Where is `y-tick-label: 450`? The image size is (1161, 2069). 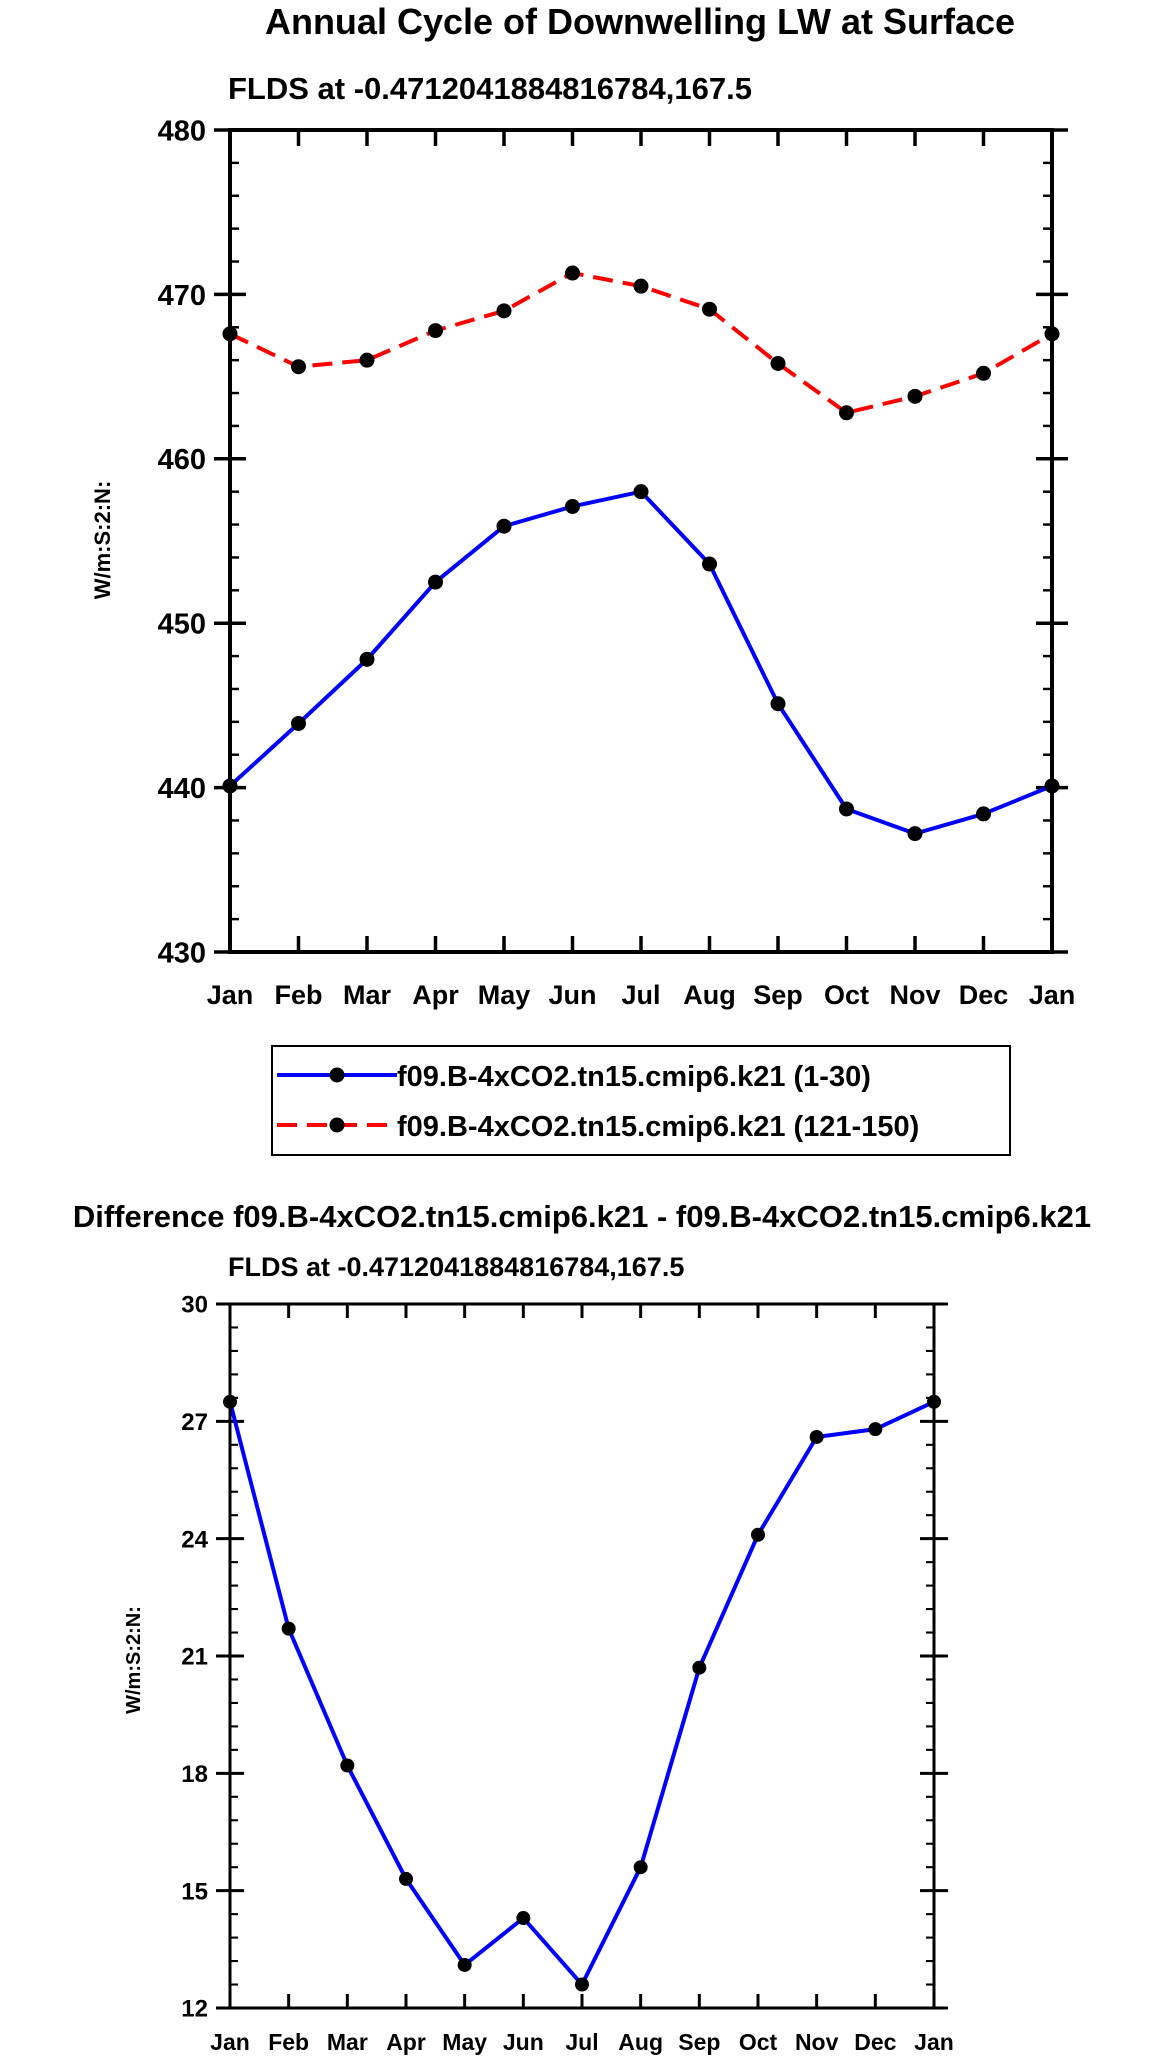 y-tick-label: 450 is located at coordinates (182, 625).